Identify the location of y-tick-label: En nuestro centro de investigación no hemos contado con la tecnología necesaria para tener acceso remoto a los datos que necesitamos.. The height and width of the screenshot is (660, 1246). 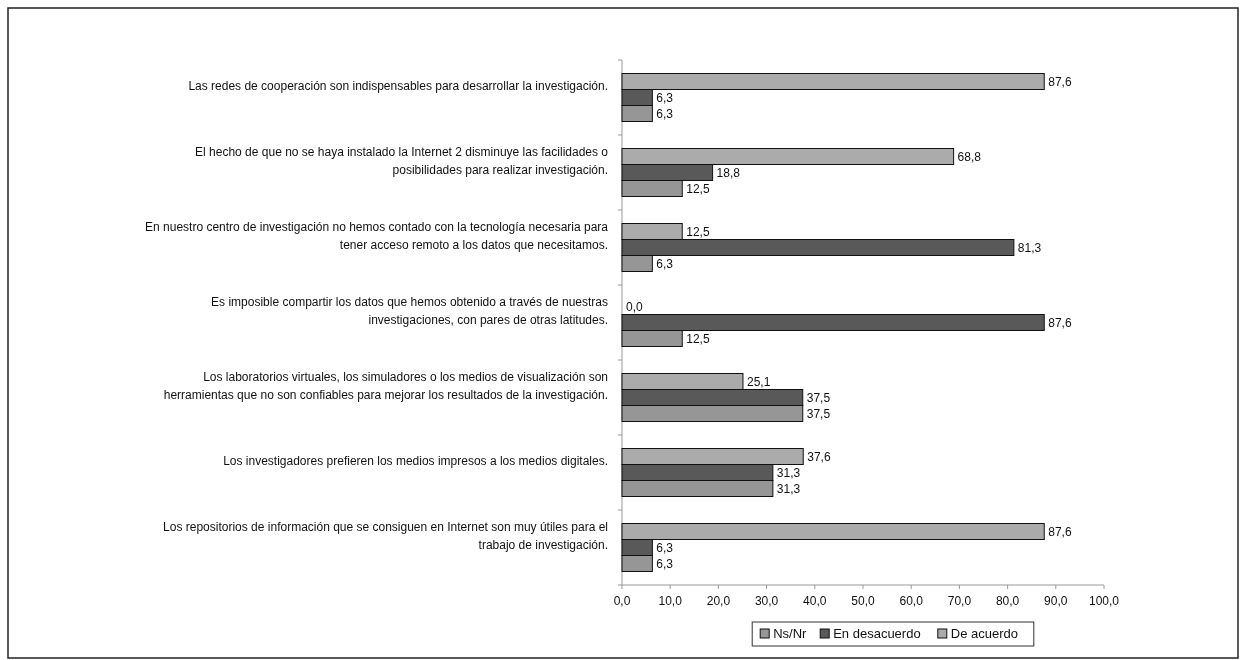
(377, 235).